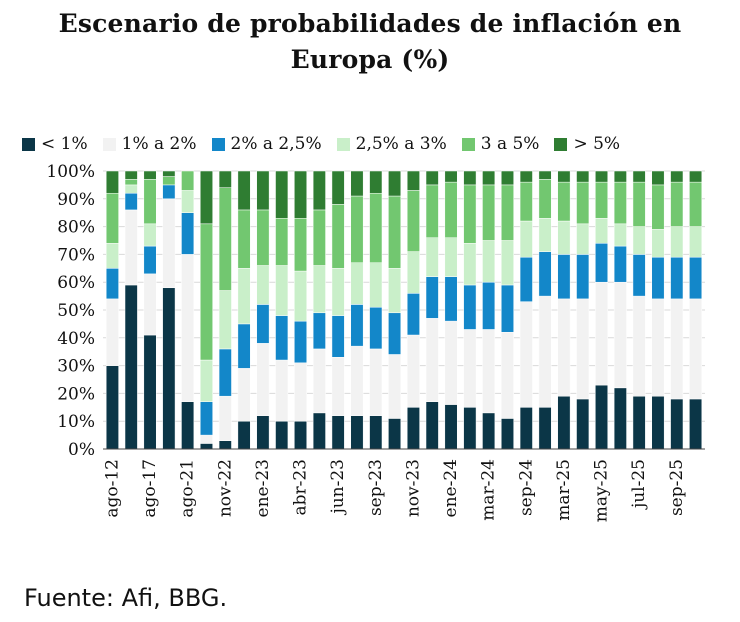 The width and height of the screenshot is (740, 622). Describe the element at coordinates (76, 367) in the screenshot. I see `y-tick-label: 30%` at that location.